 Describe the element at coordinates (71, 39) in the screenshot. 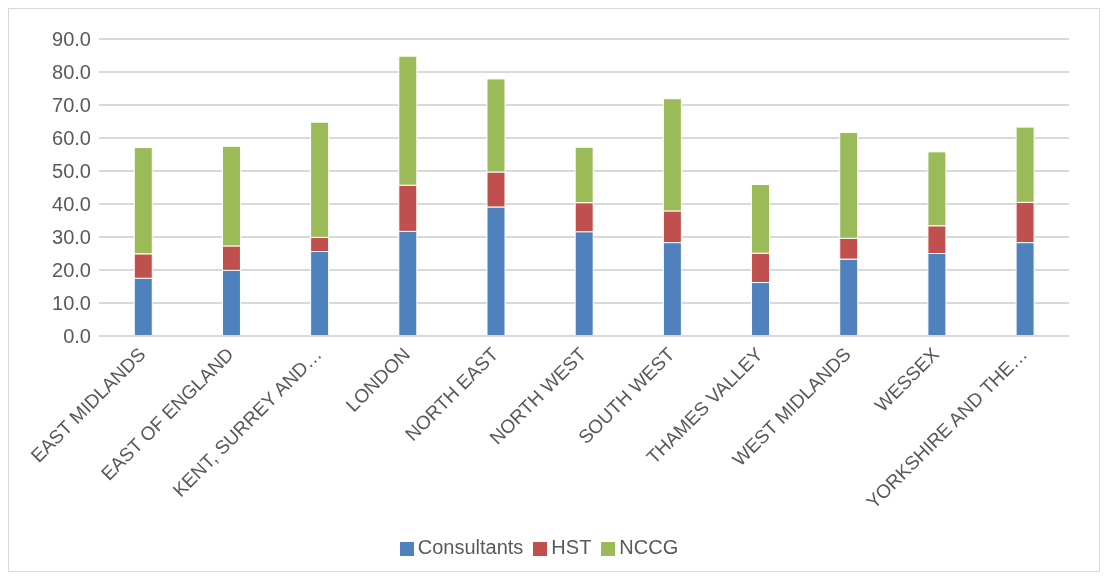

I see `y-tick-label: 90.0` at that location.